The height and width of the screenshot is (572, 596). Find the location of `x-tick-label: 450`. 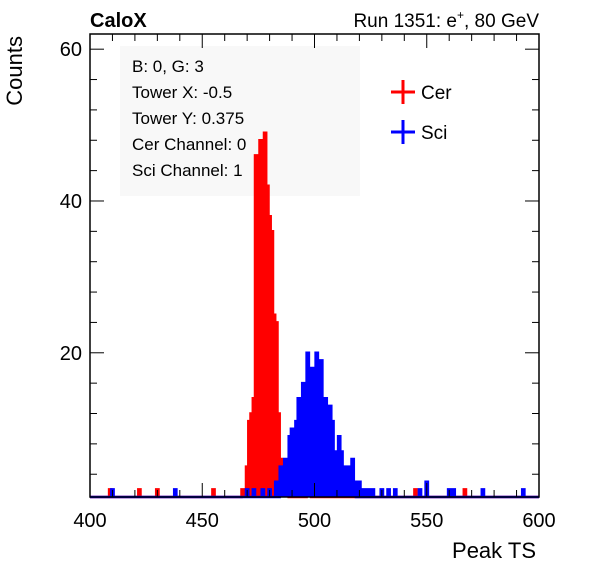

x-tick-label: 450 is located at coordinates (202, 521).